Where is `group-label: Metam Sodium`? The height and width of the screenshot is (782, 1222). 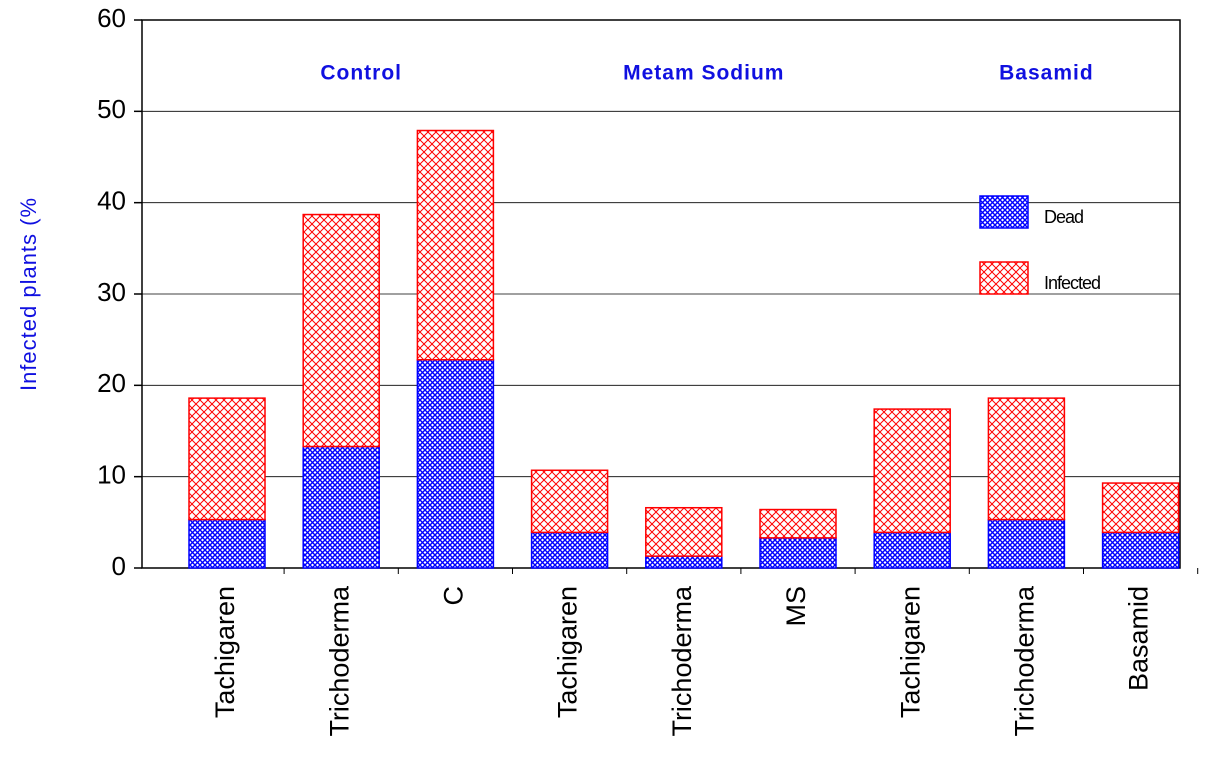
group-label: Metam Sodium is located at coordinates (703, 73).